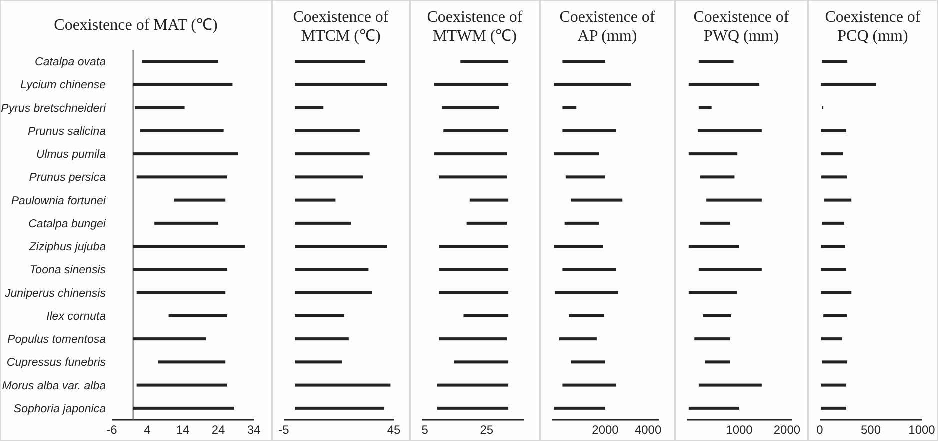 This screenshot has width=938, height=441. What do you see at coordinates (53, 108) in the screenshot?
I see `y-tick-label: Pyrus bretschneideri` at bounding box center [53, 108].